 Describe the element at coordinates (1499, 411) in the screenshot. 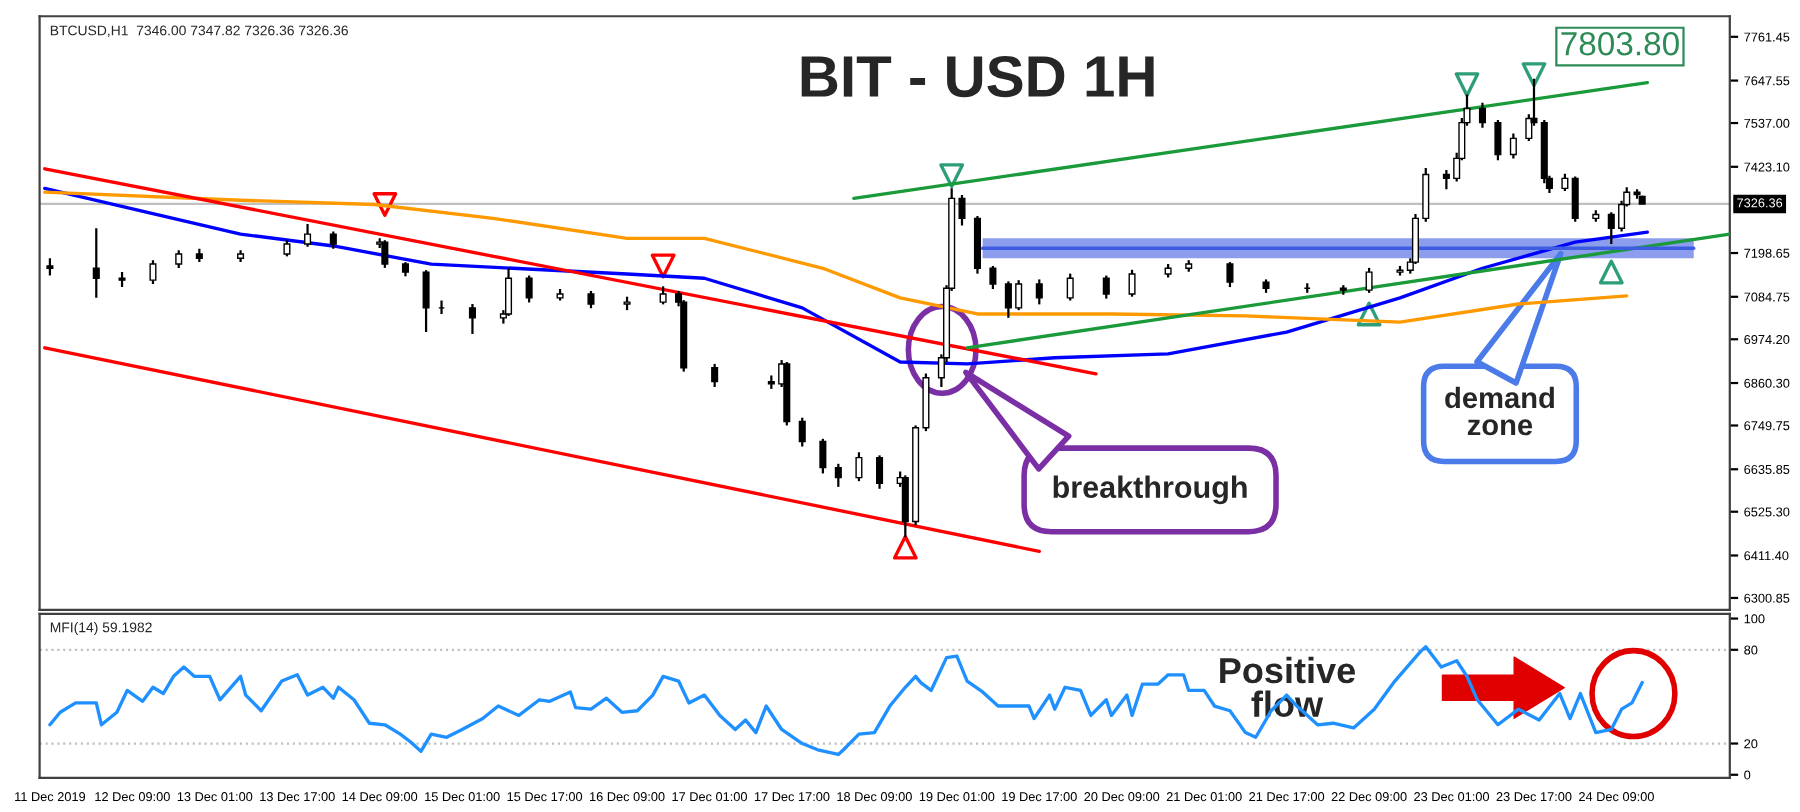

I see `annotation: demand zone` at that location.